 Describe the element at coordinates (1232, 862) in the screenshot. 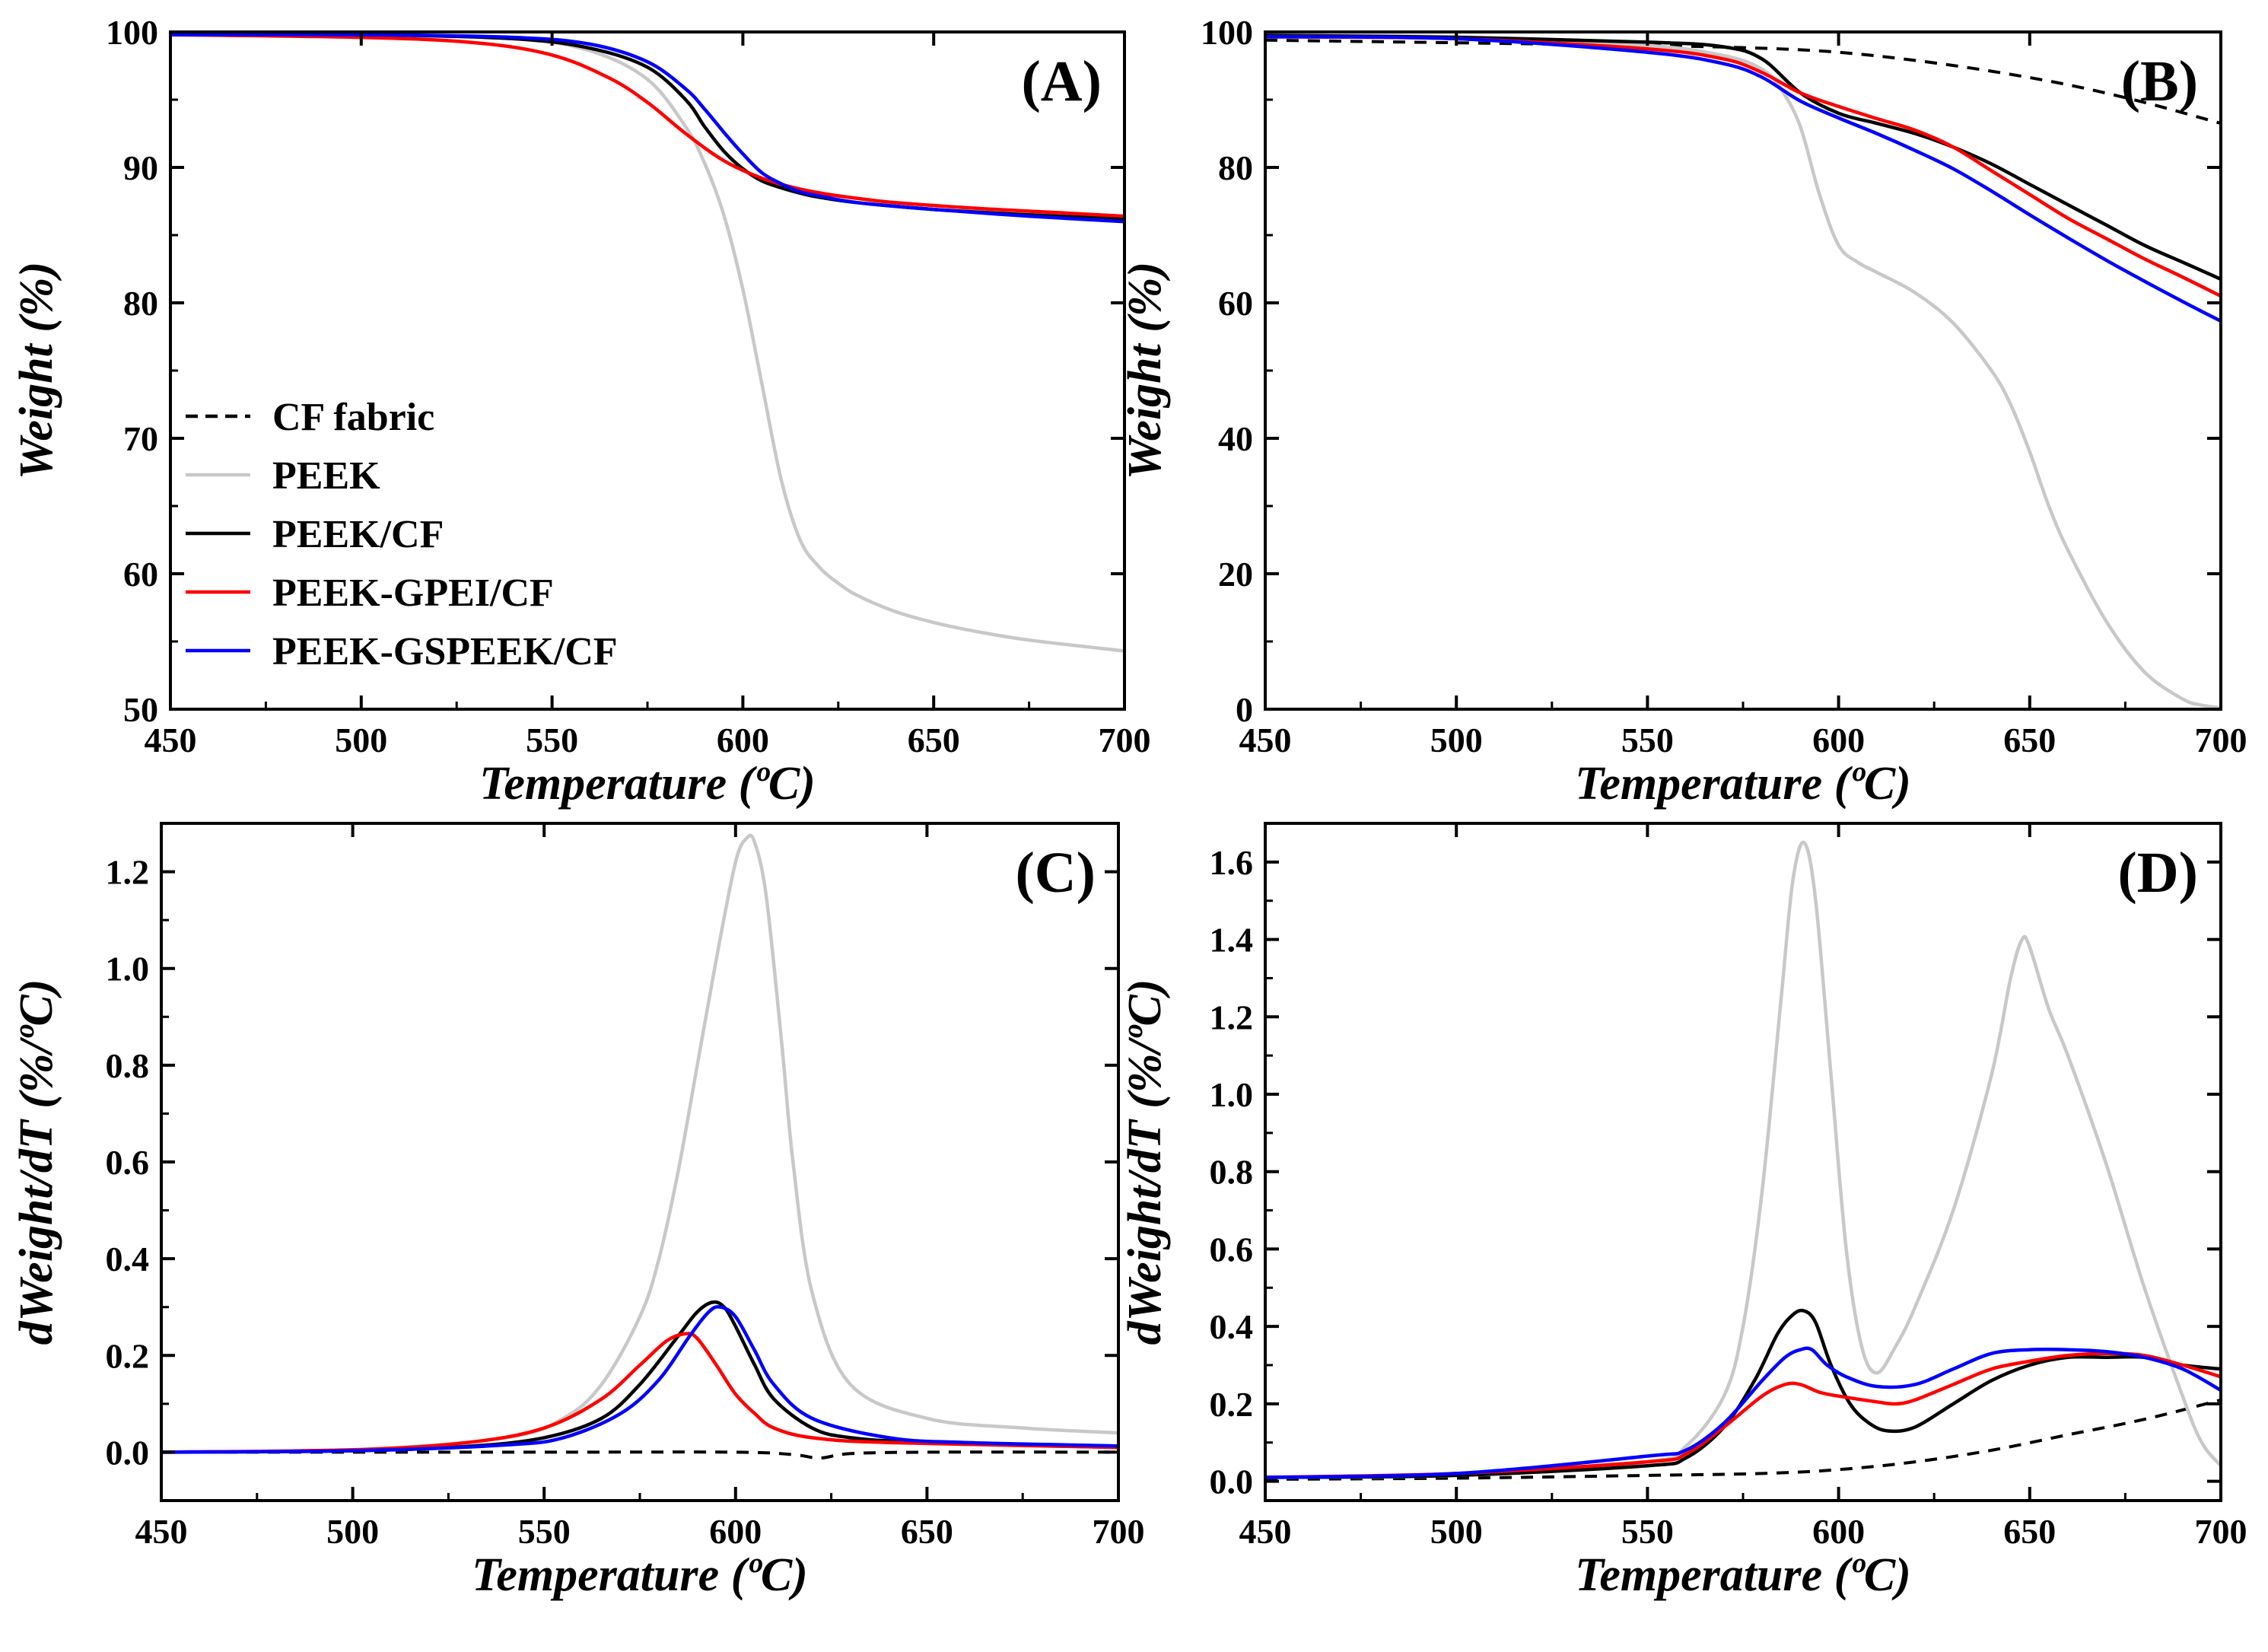

I see `y-tick-label: 1.6` at that location.